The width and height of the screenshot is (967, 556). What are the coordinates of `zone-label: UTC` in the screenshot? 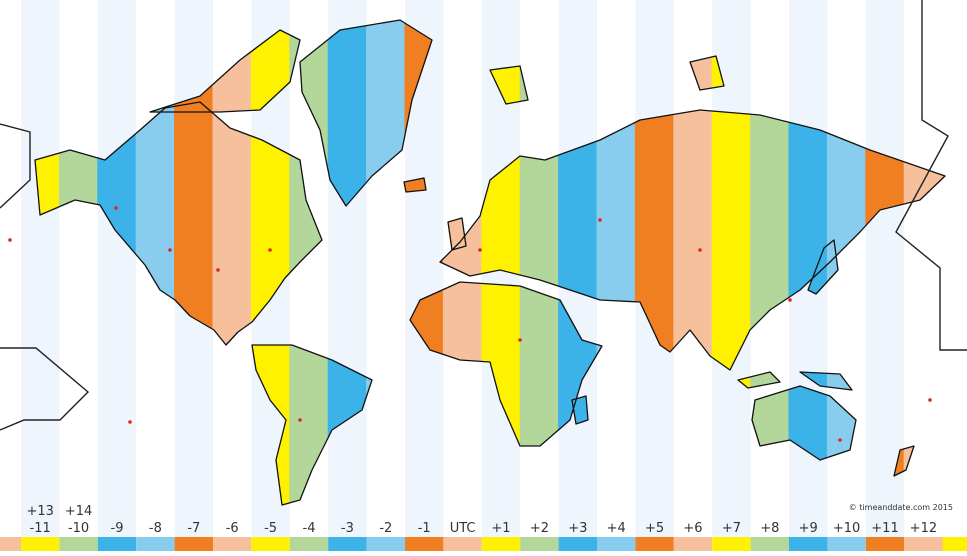 It's located at (463, 528).